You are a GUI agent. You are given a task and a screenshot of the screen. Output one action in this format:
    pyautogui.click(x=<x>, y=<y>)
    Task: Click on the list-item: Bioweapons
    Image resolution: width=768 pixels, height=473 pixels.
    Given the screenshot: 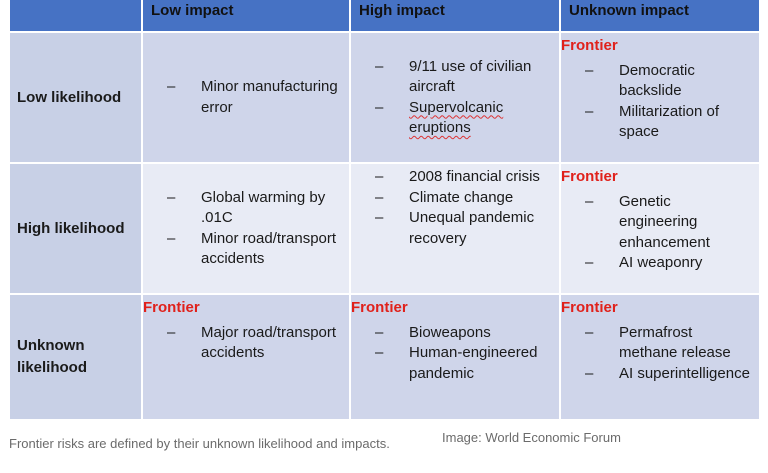 What is the action you would take?
    pyautogui.click(x=452, y=333)
    